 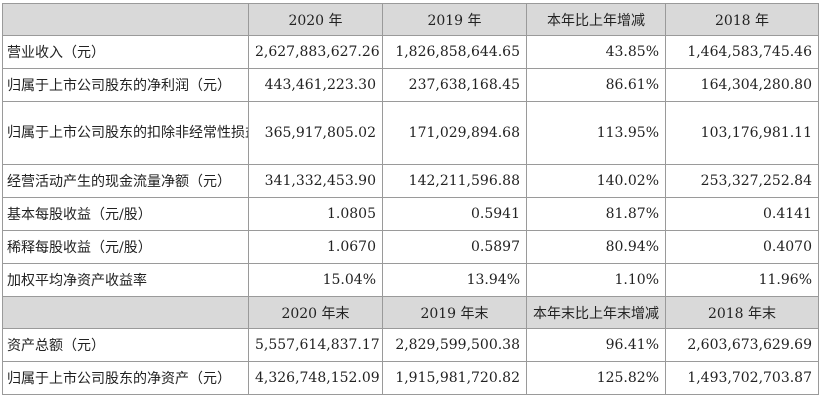 What do you see at coordinates (454, 52) in the screenshot?
I see `cell-2019: 1,826,858,644.65` at bounding box center [454, 52].